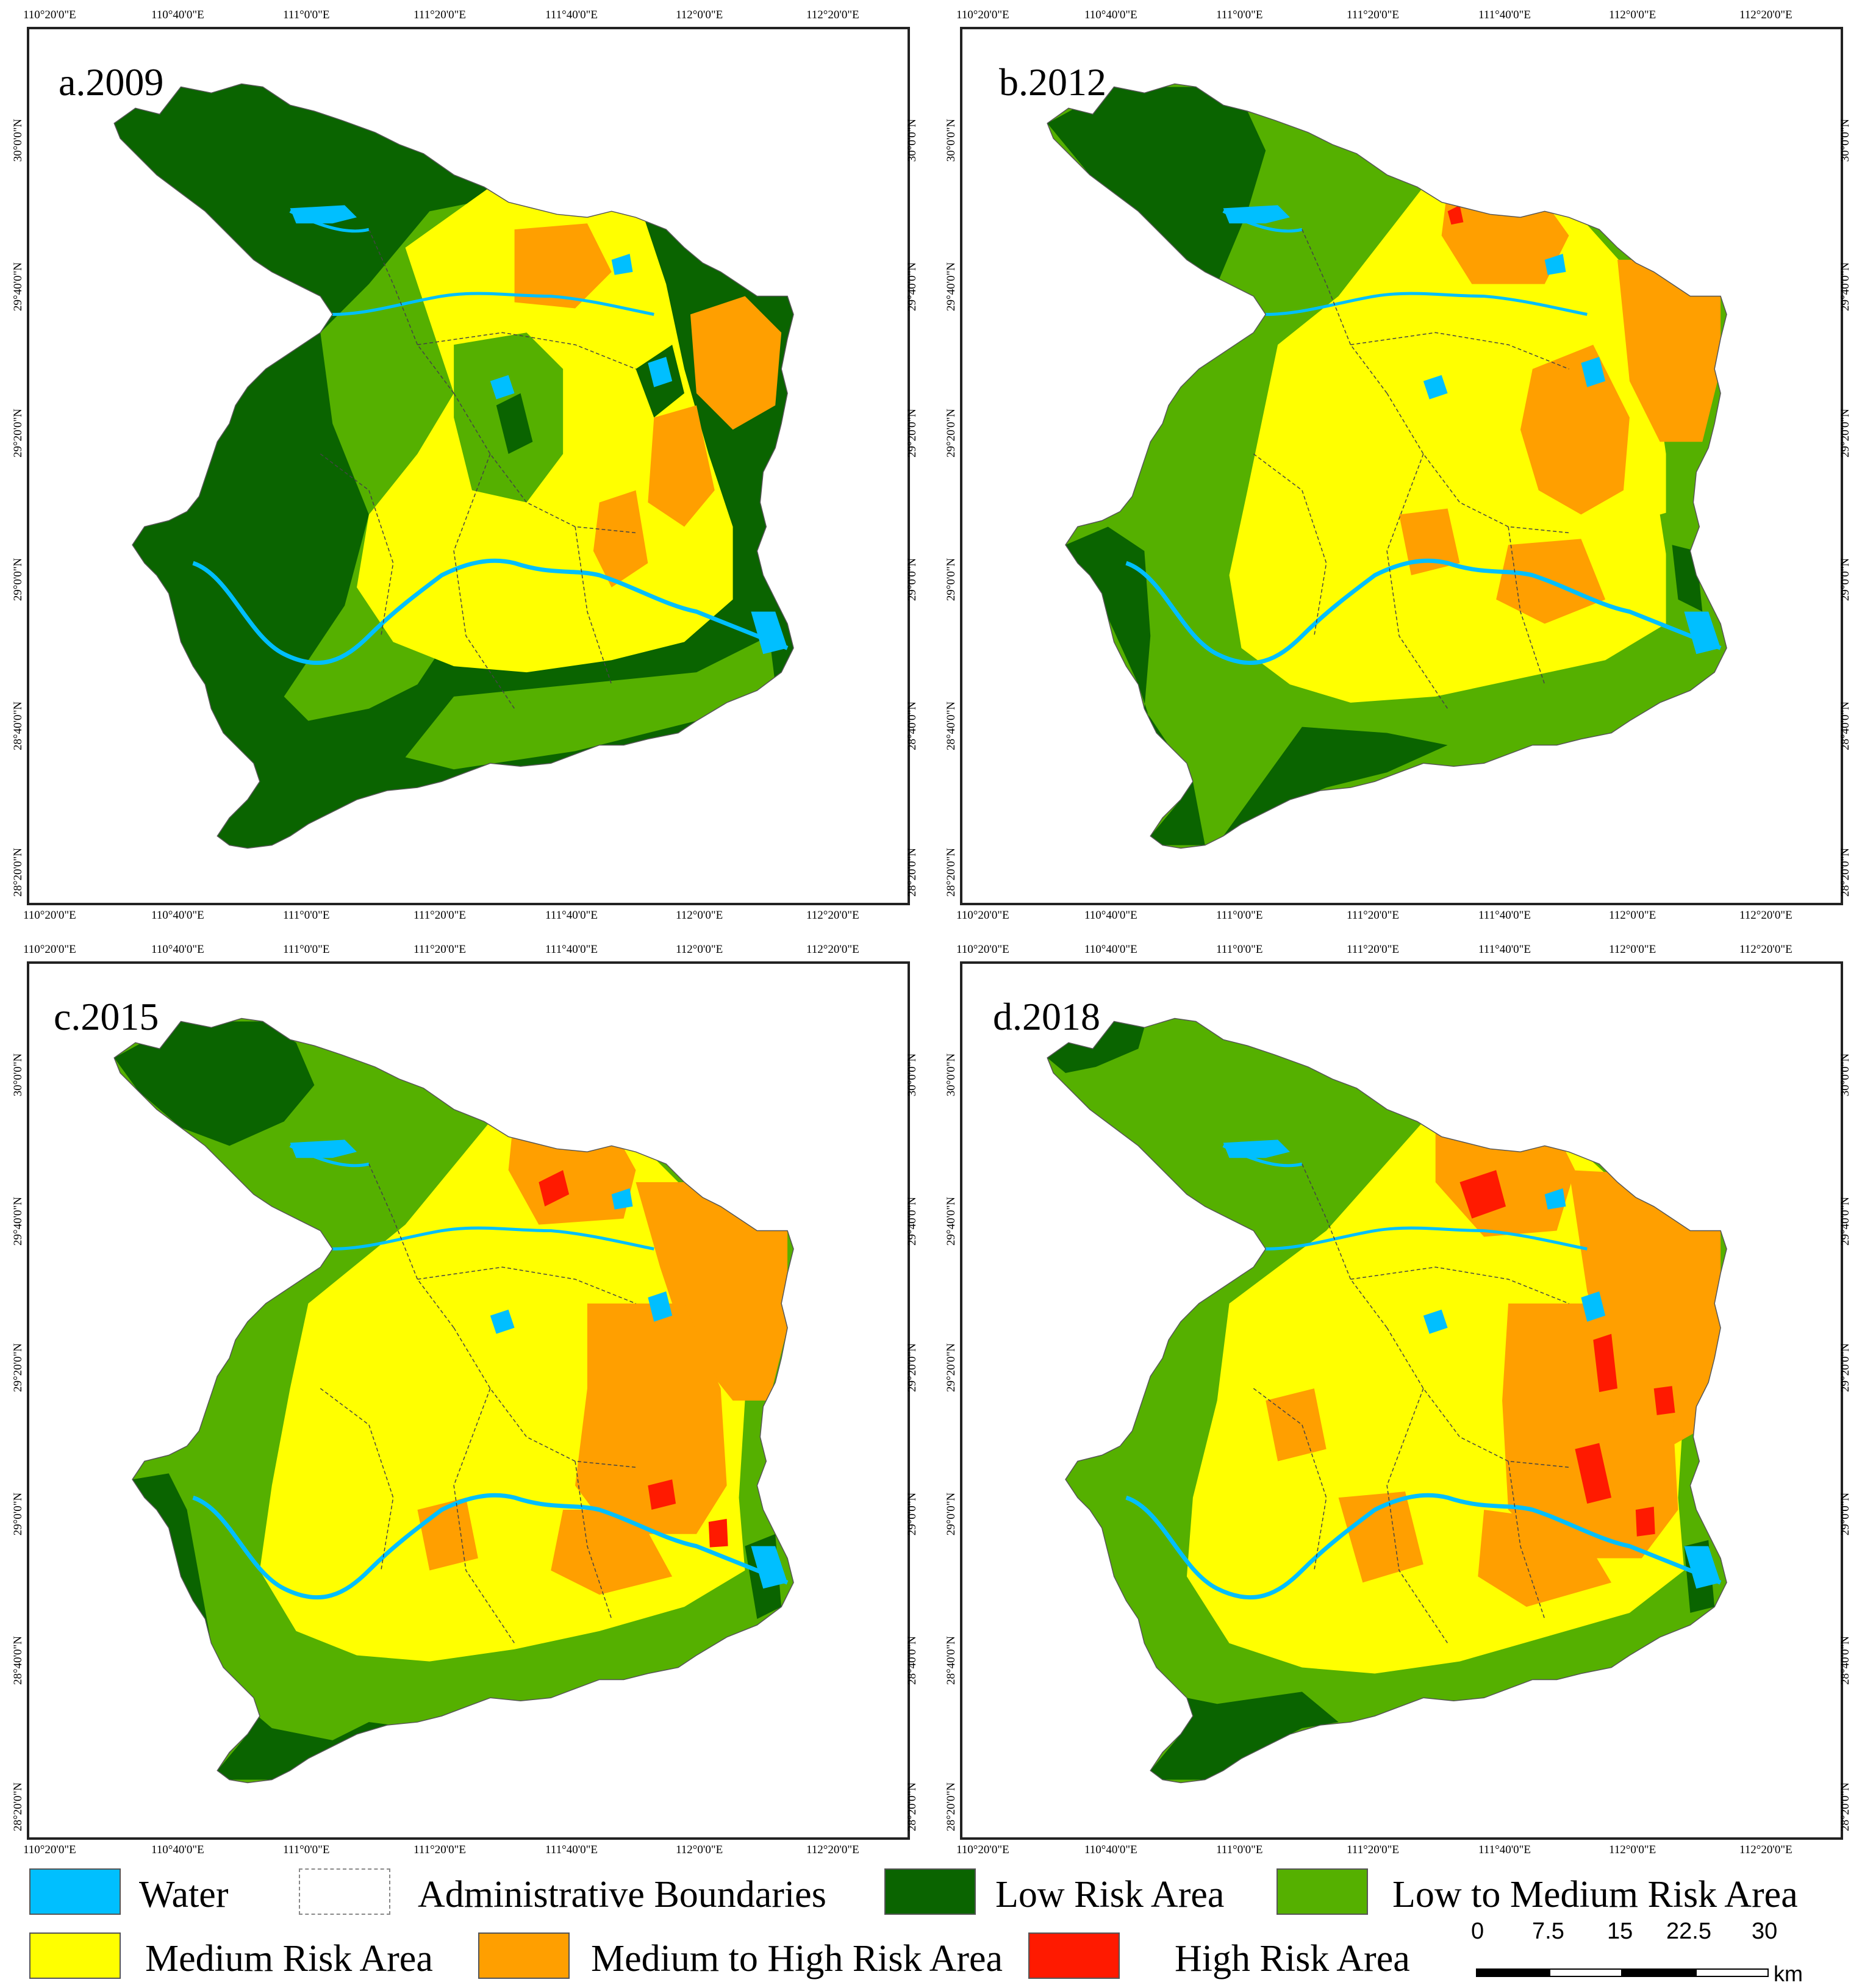 Image resolution: width=1862 pixels, height=1988 pixels. I want to click on scale-bar: 0 7.5 15 22.5 30 km, so click(1637, 1952).